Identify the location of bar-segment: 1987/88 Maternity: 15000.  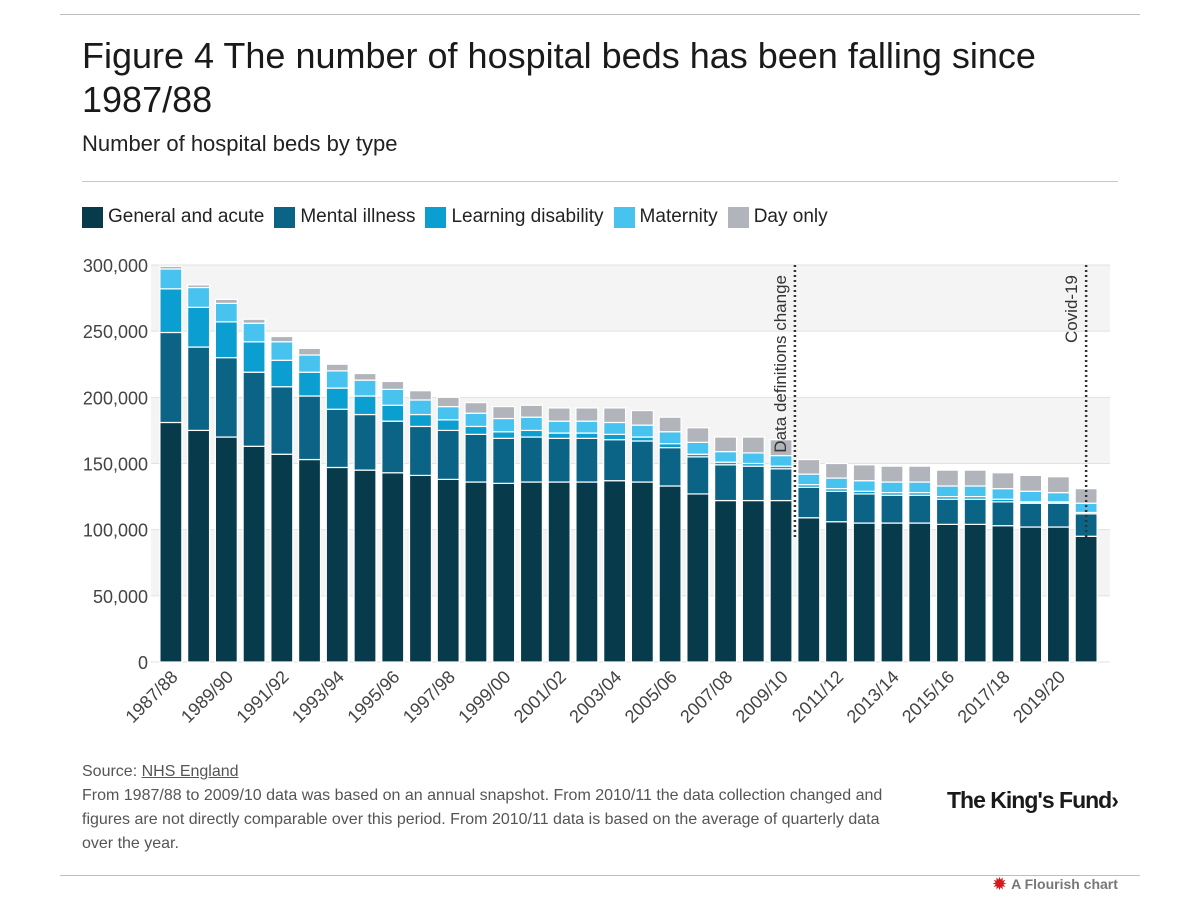
(171, 279).